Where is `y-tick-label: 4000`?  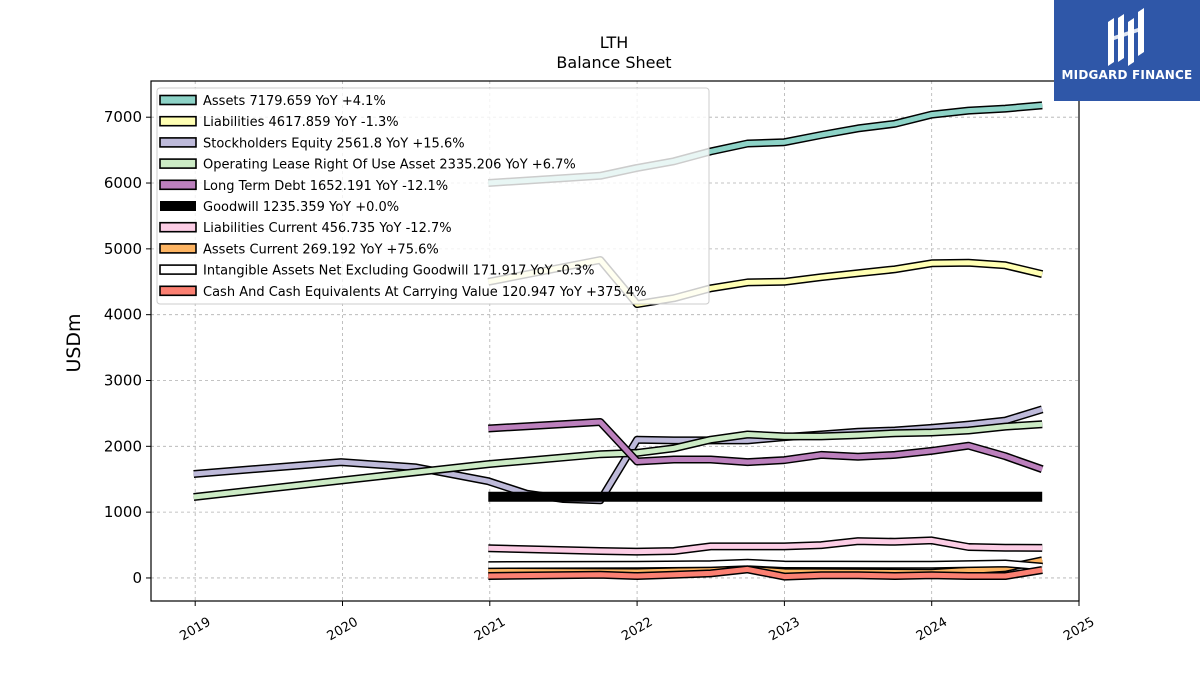 y-tick-label: 4000 is located at coordinates (123, 315).